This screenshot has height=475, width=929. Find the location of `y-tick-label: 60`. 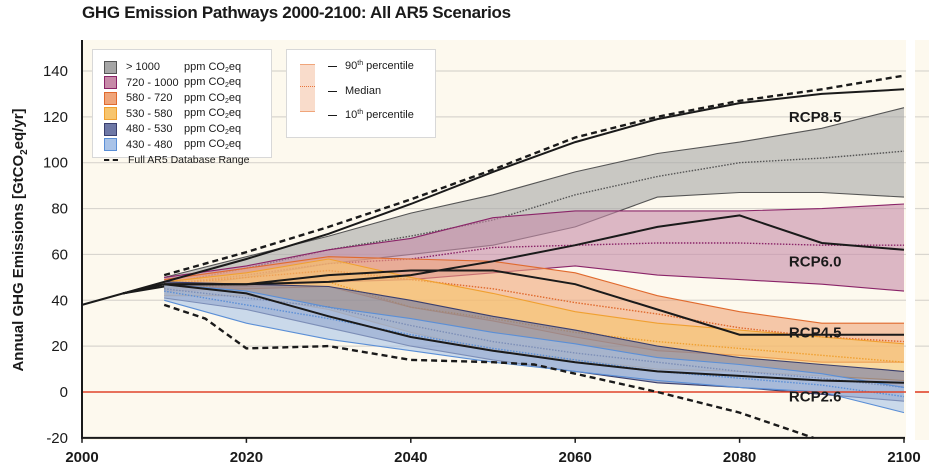

y-tick-label: 60 is located at coordinates (59, 254).